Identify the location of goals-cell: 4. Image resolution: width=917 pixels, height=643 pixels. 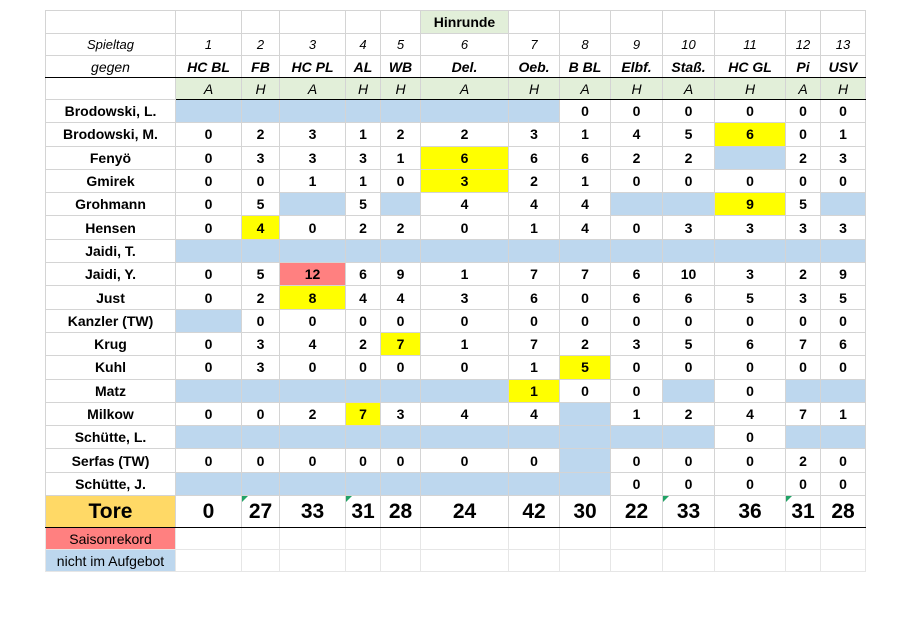
(400, 297).